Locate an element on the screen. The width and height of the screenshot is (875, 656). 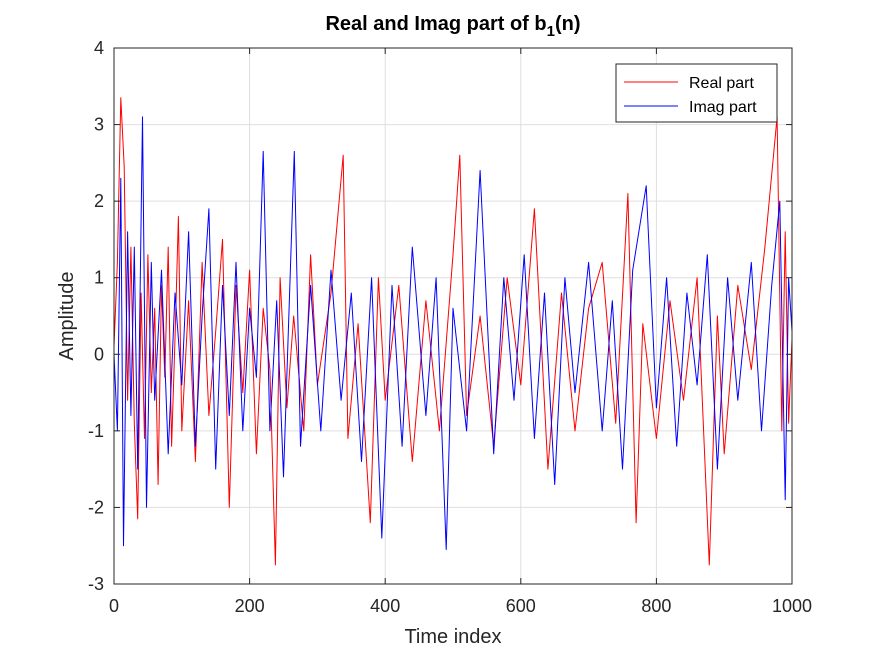
chart-title-main: Real and Imag part of b is located at coordinates (435, 24).